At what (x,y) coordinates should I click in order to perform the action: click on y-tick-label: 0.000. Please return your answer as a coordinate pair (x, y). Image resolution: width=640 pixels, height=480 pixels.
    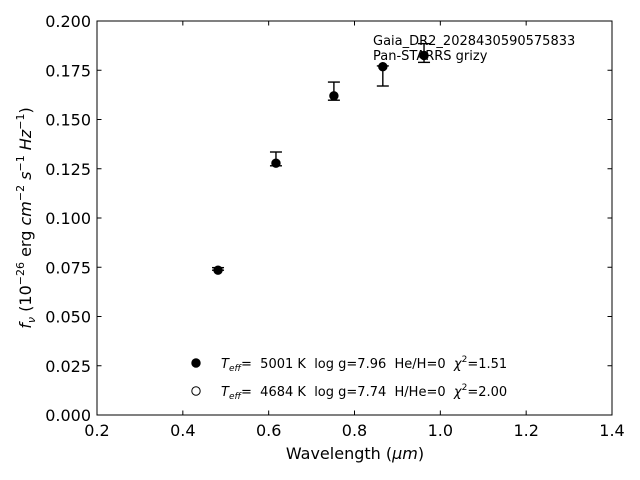
    Looking at the image, I should click on (68, 415).